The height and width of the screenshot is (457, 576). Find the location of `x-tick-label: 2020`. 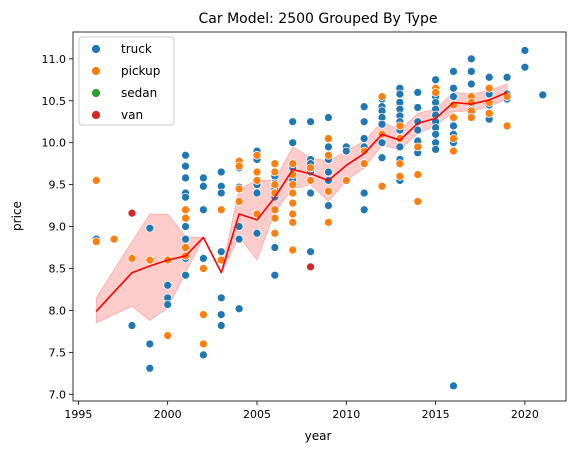

x-tick-label: 2020 is located at coordinates (525, 414).